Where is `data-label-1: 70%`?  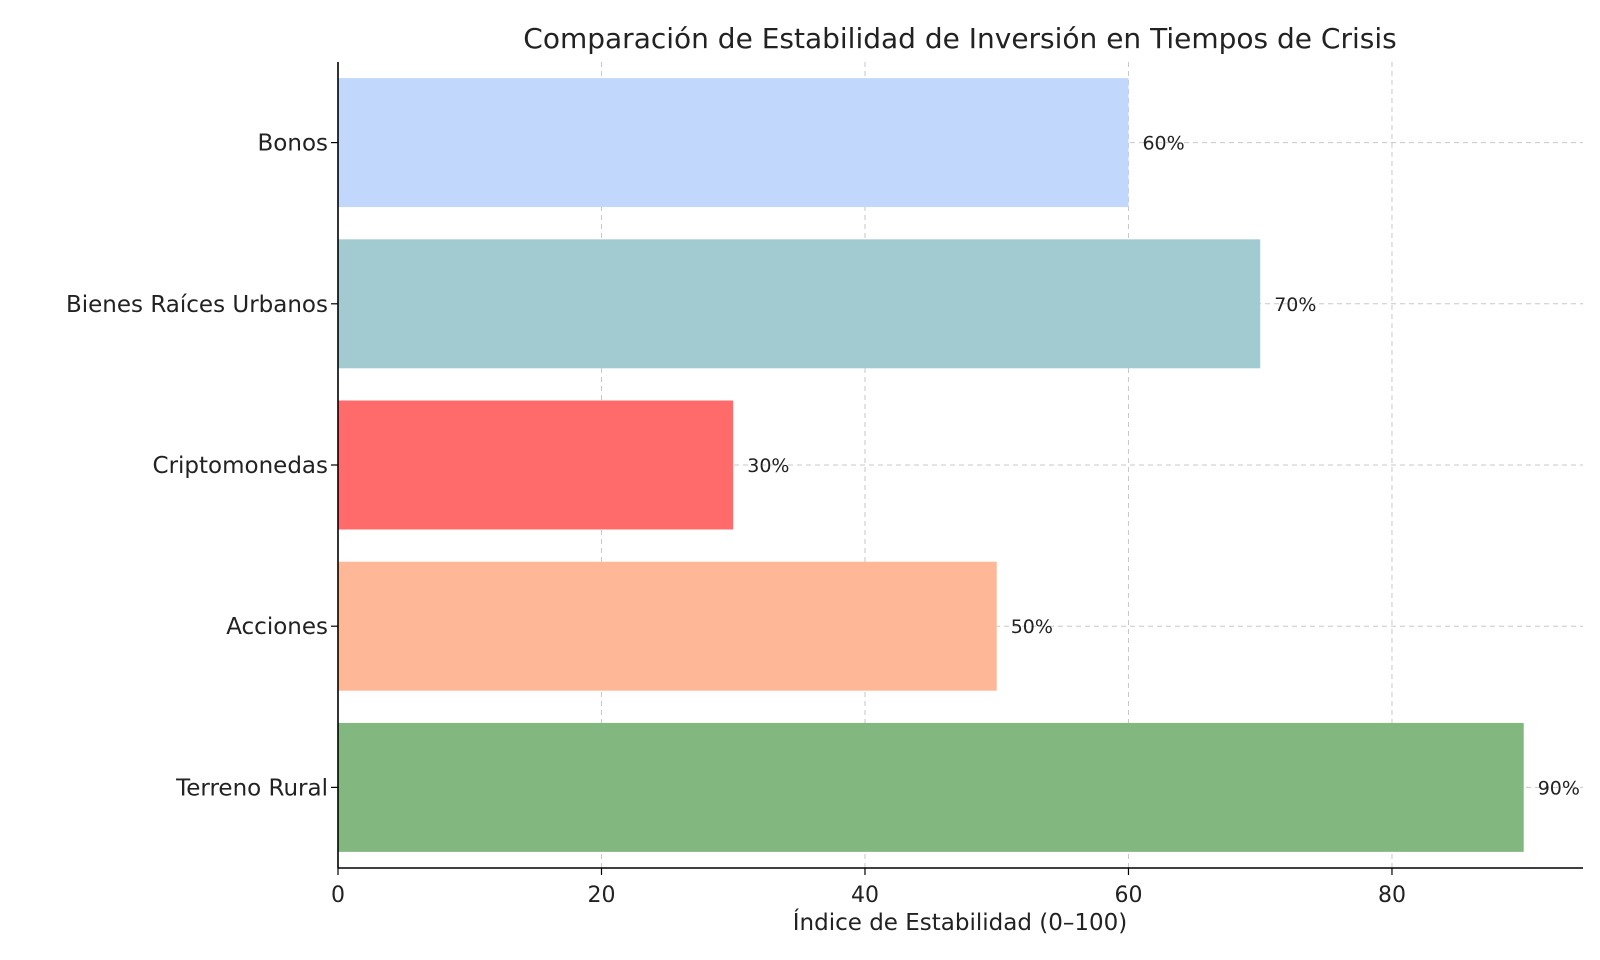 data-label-1: 70% is located at coordinates (1295, 305).